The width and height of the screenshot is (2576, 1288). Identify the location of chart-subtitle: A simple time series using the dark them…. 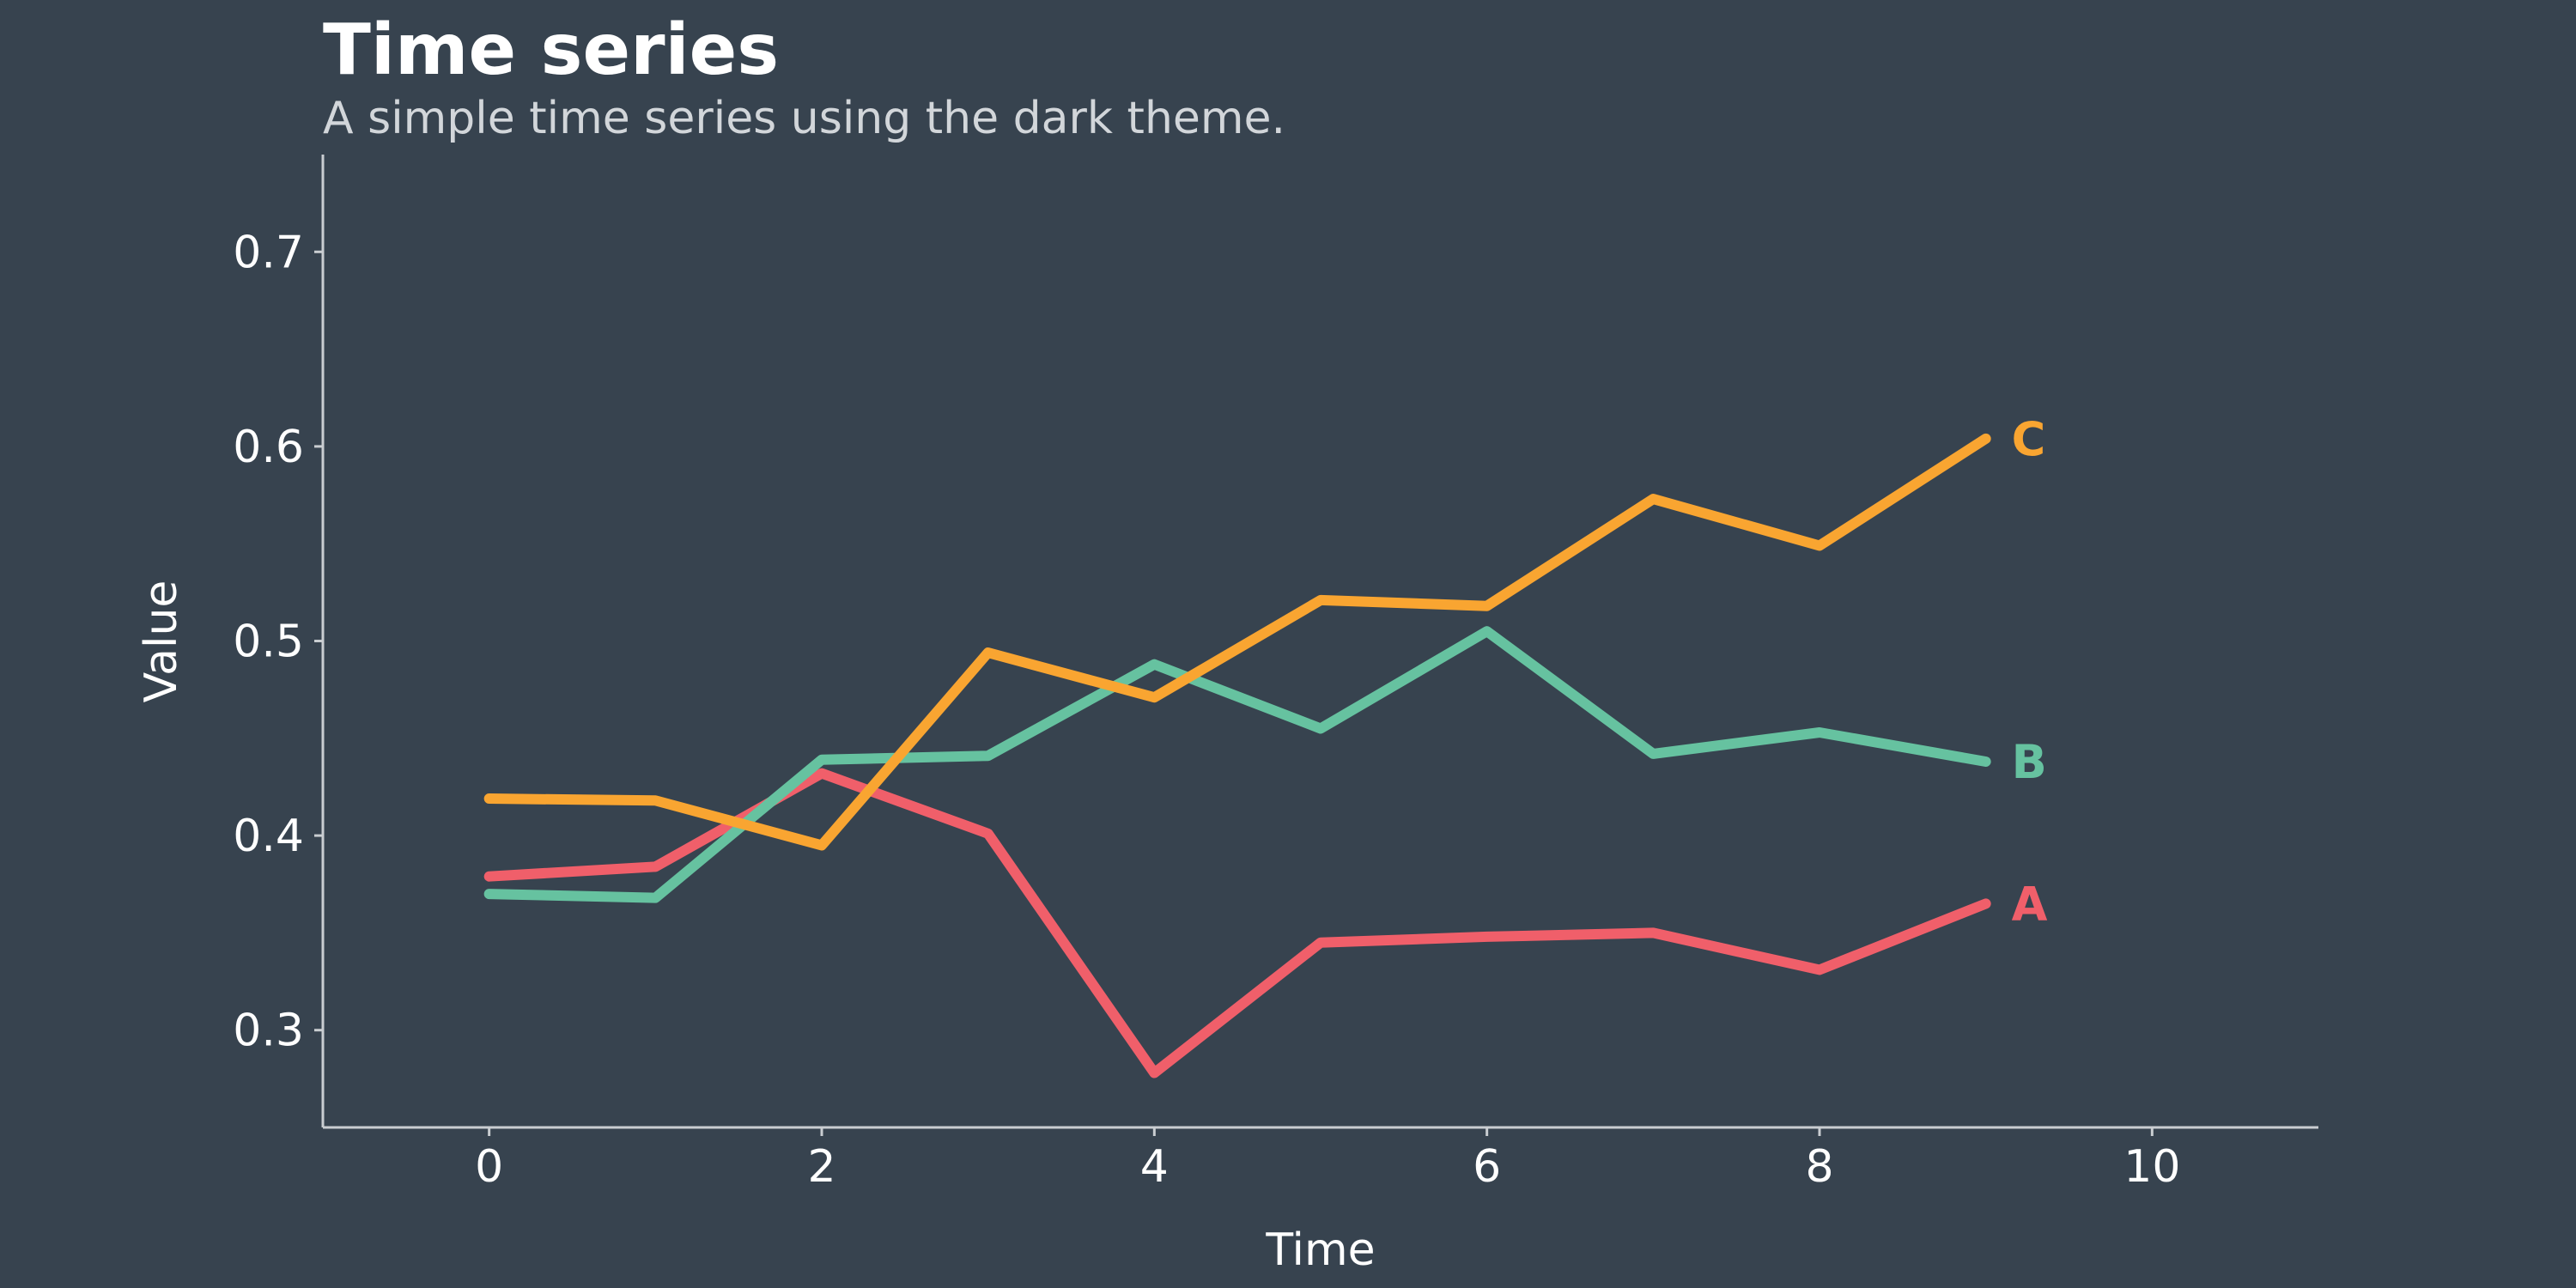
(804, 118).